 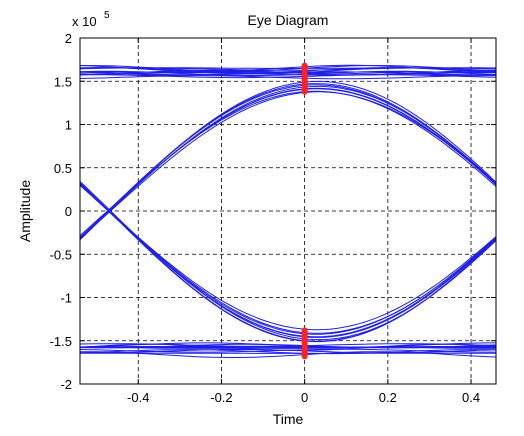 I want to click on x-tick-label-0: -0.4, so click(x=138, y=397).